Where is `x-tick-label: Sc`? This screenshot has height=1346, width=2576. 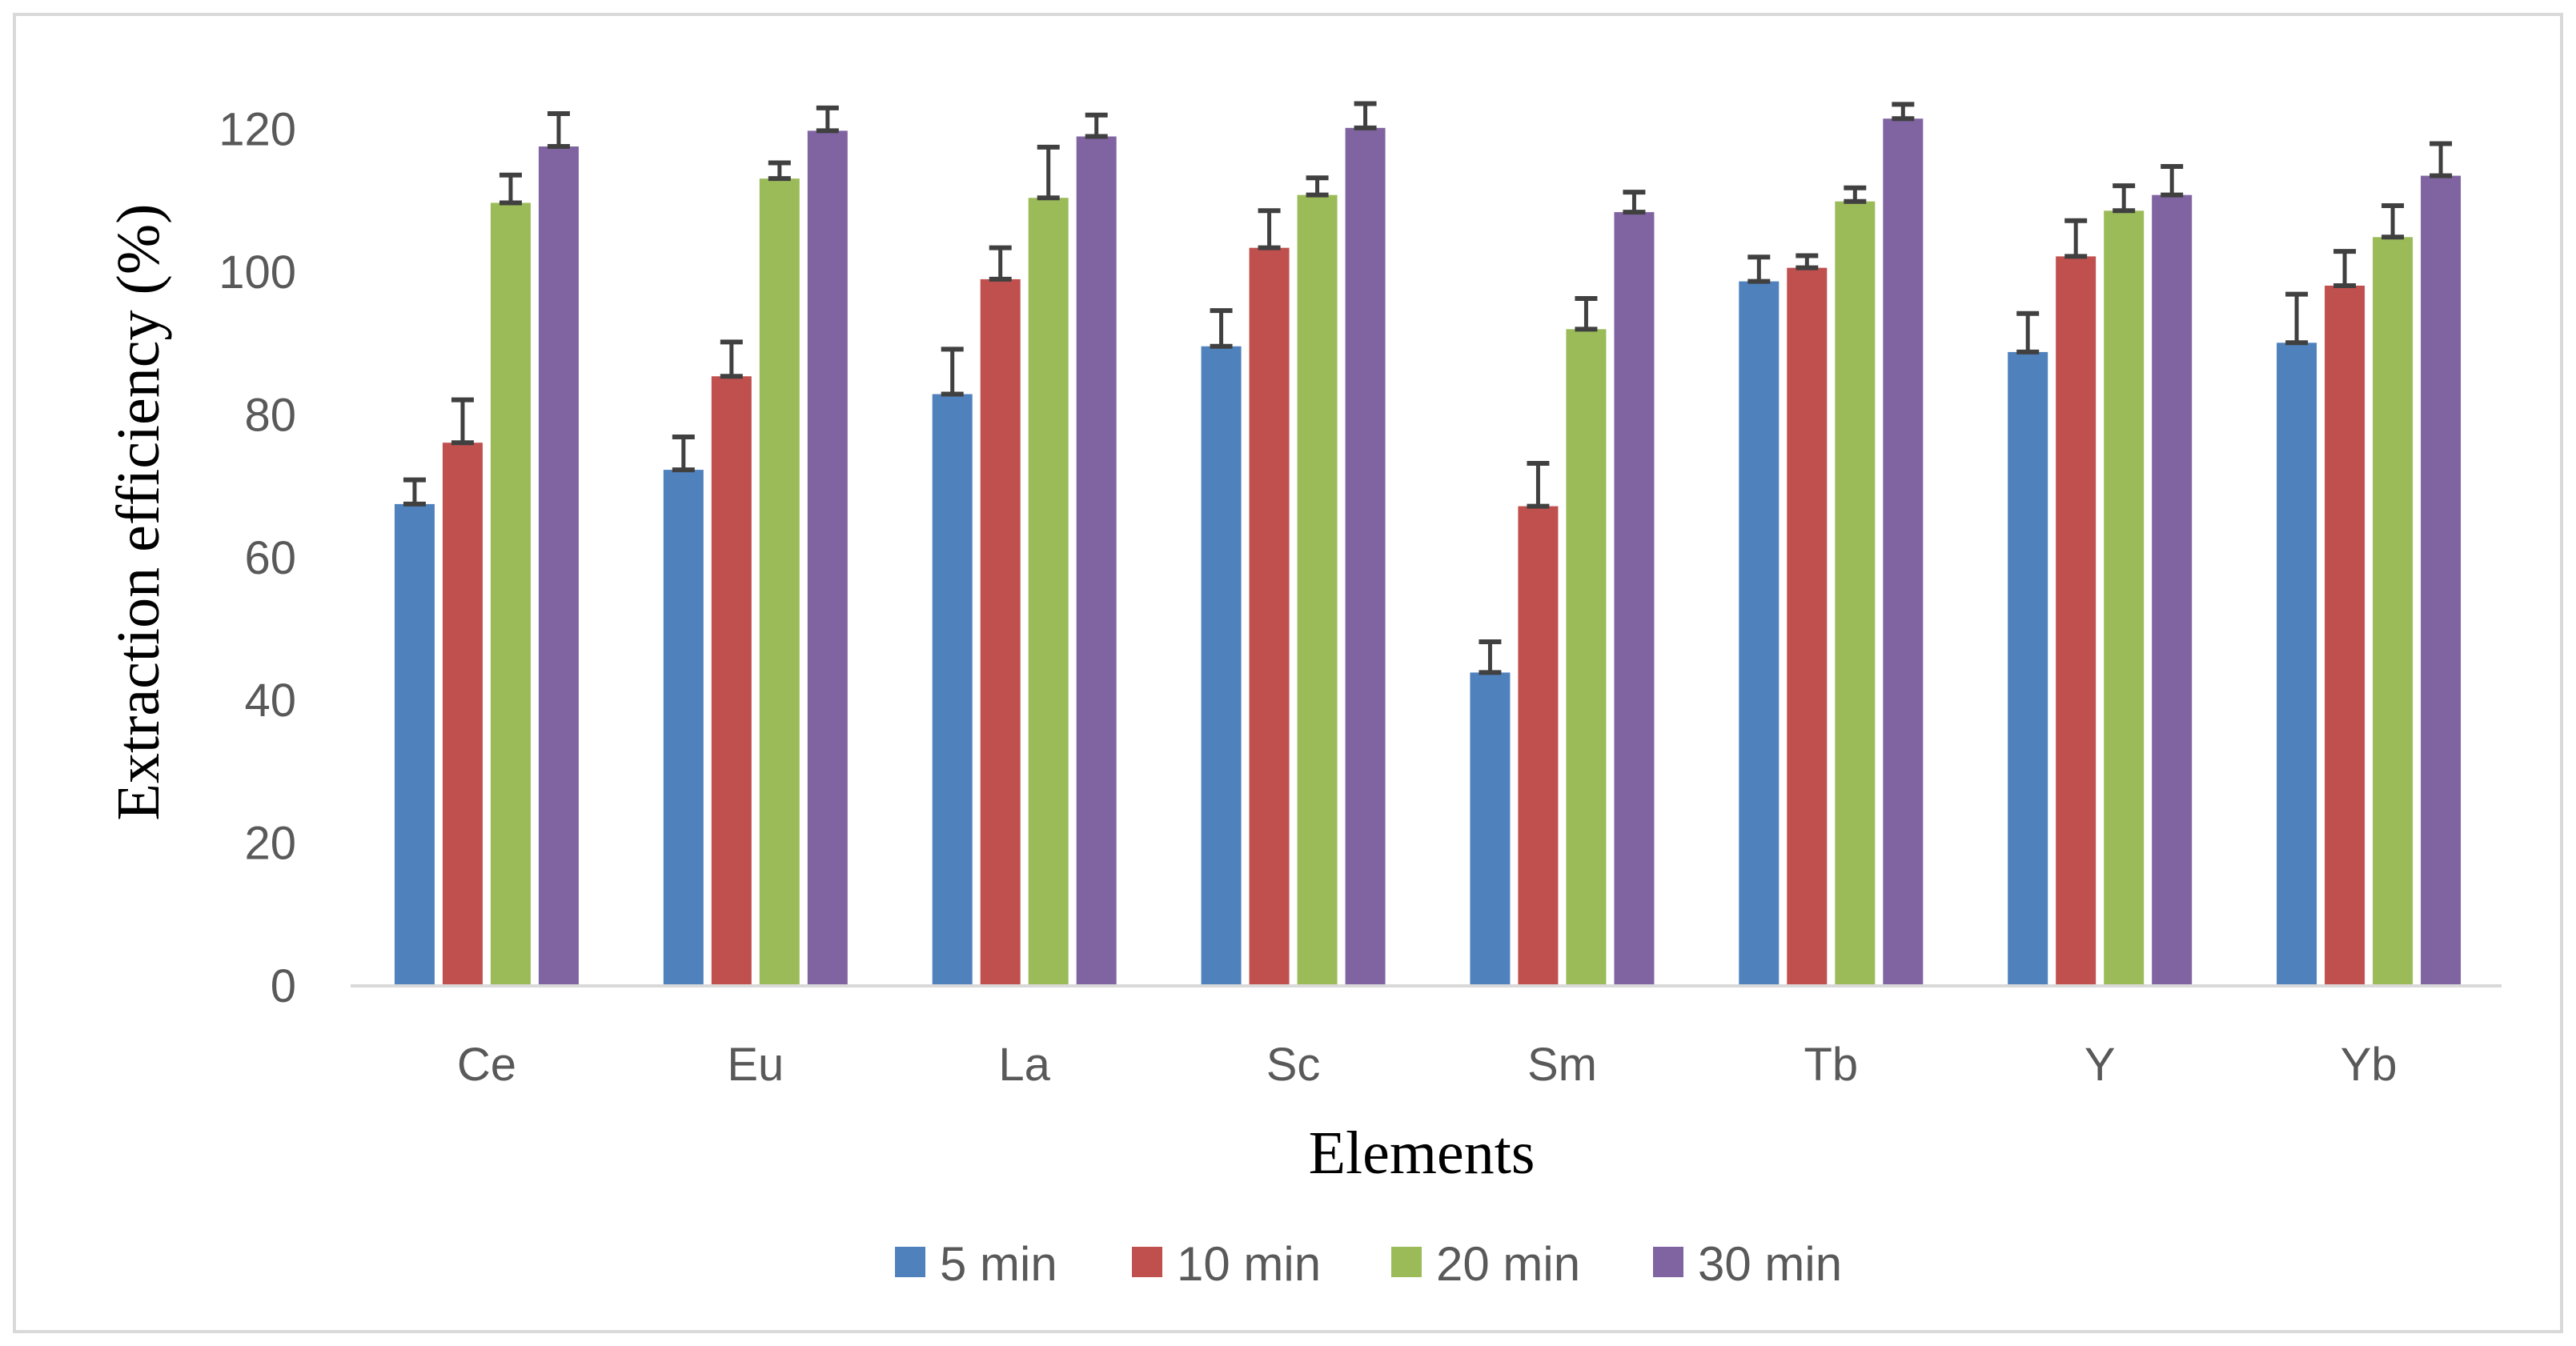 x-tick-label: Sc is located at coordinates (1293, 1065).